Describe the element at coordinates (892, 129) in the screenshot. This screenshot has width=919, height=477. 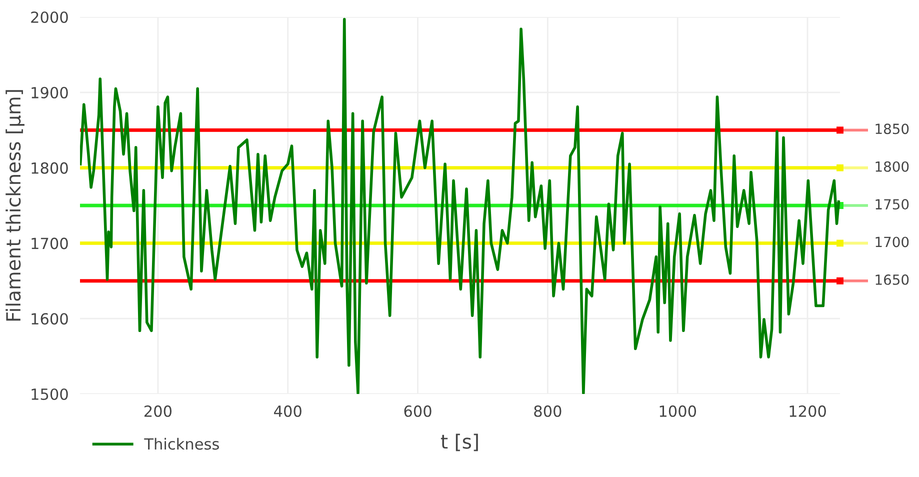
I see `ref-line-label: 1850` at that location.